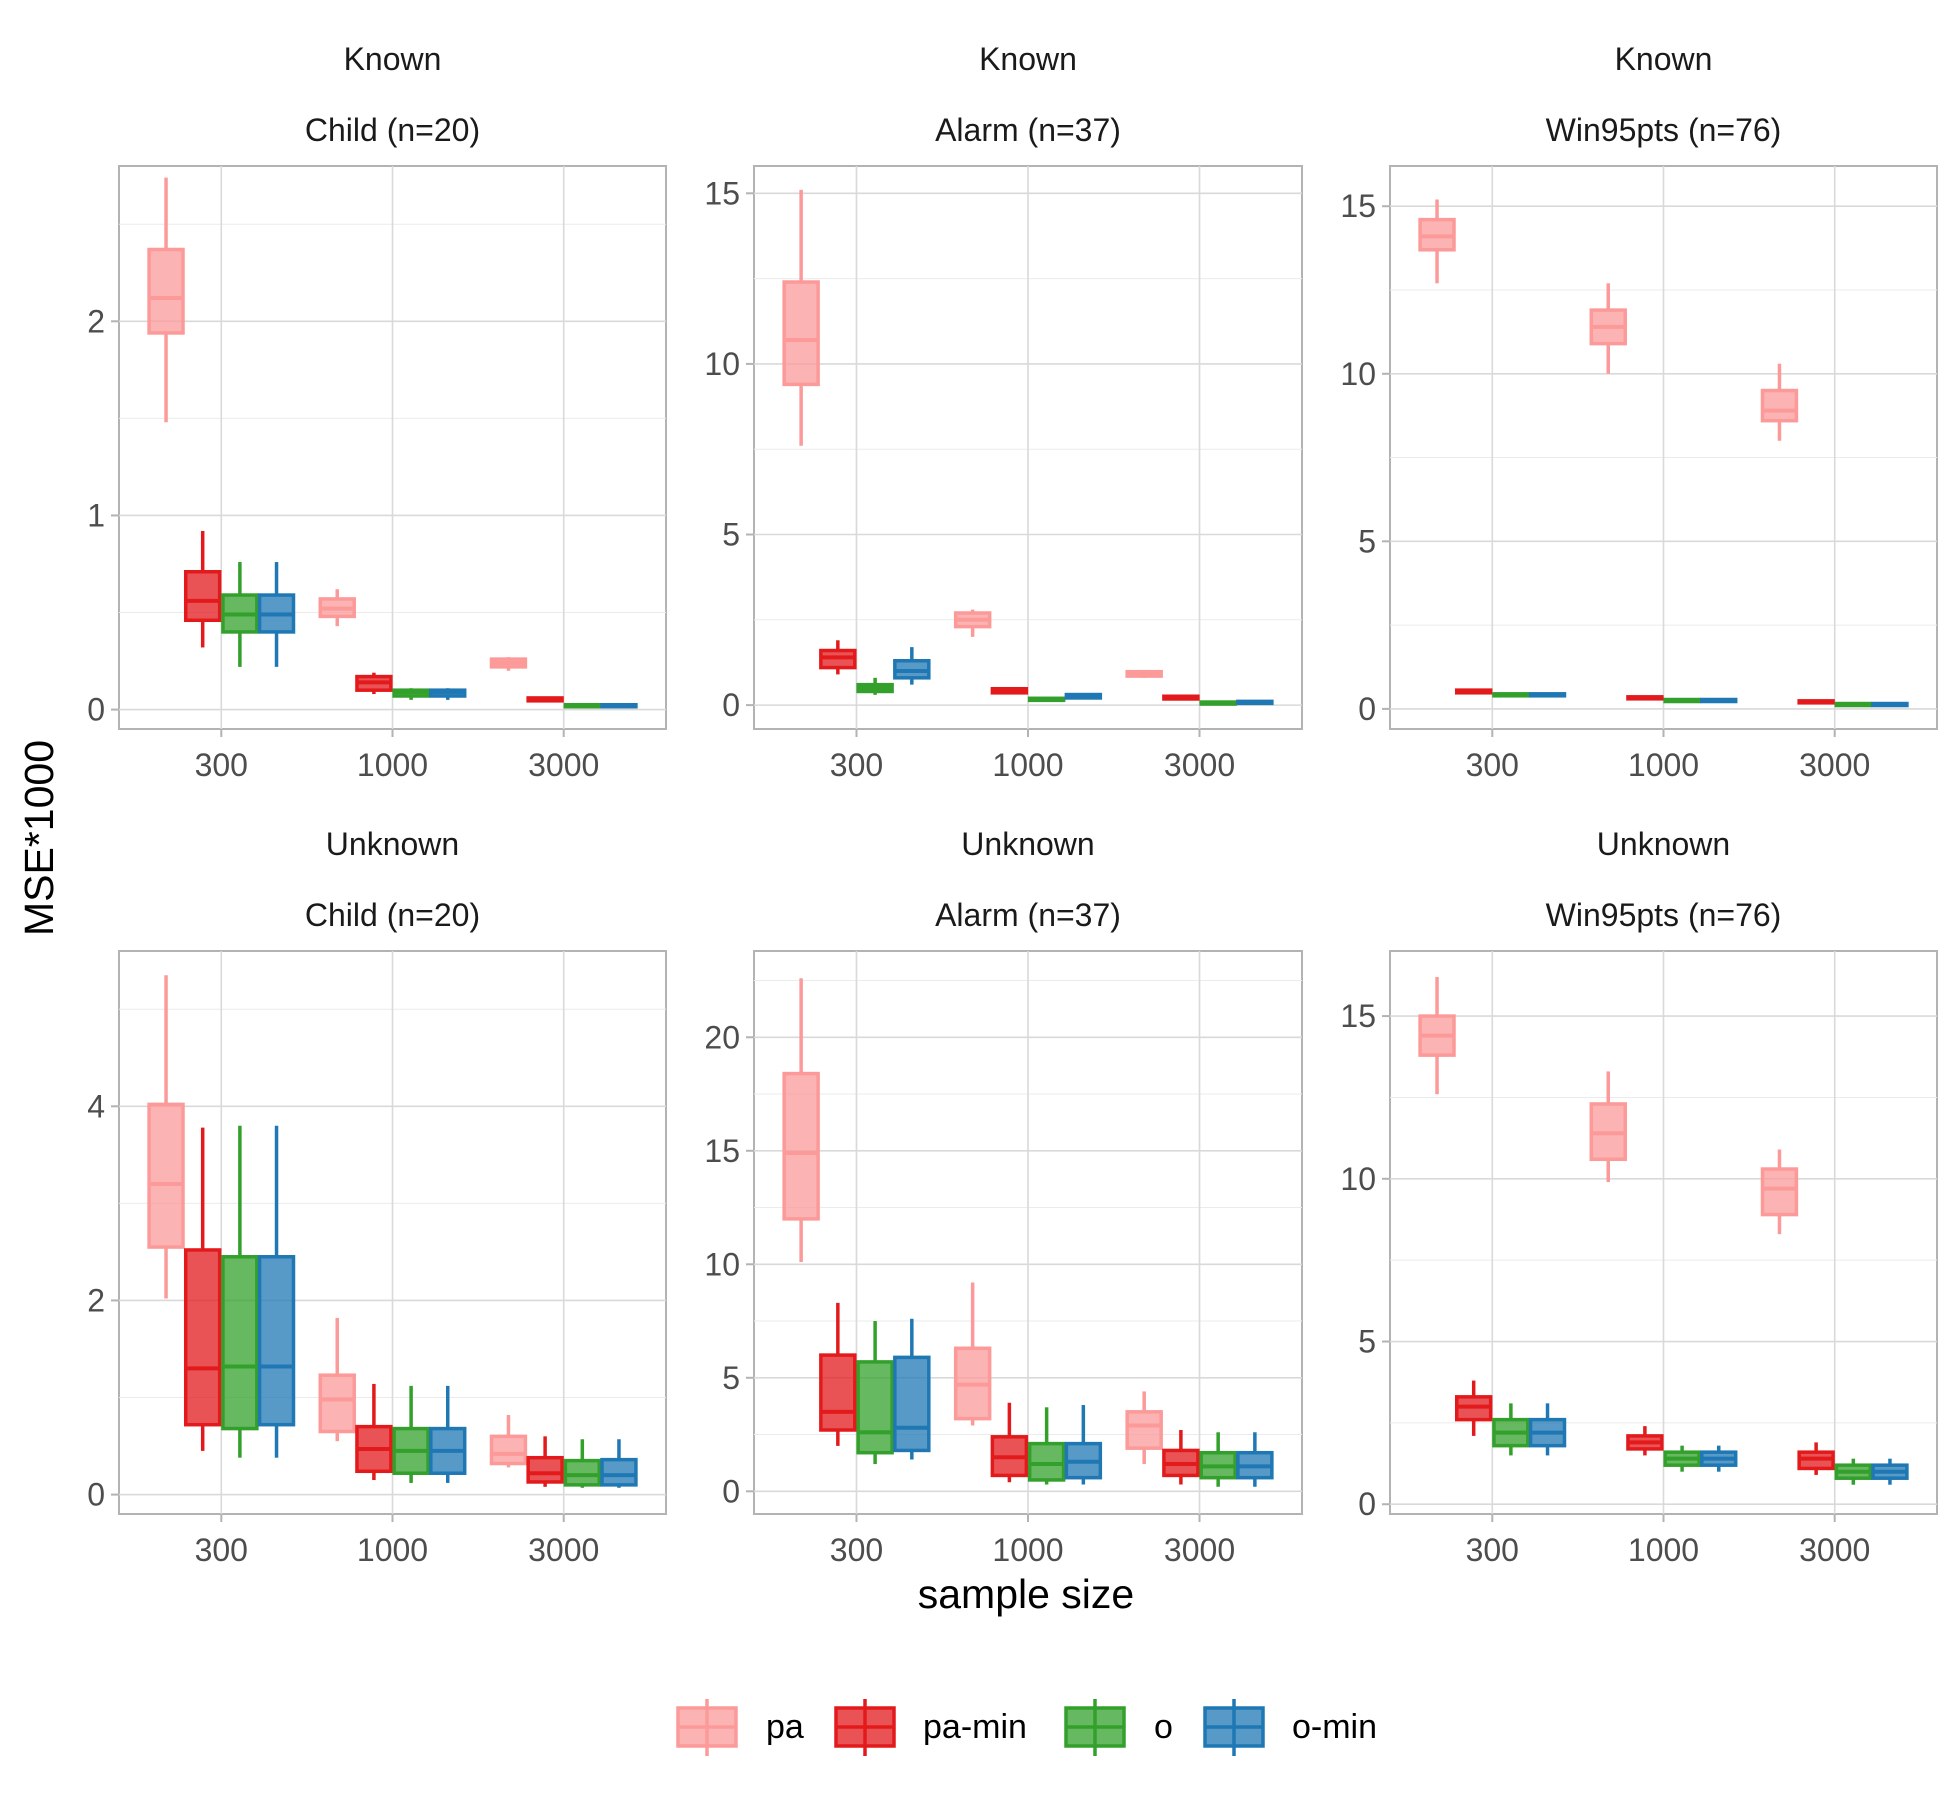 The image size is (1950, 1800). I want to click on panel-row-label: Known, so click(1028, 59).